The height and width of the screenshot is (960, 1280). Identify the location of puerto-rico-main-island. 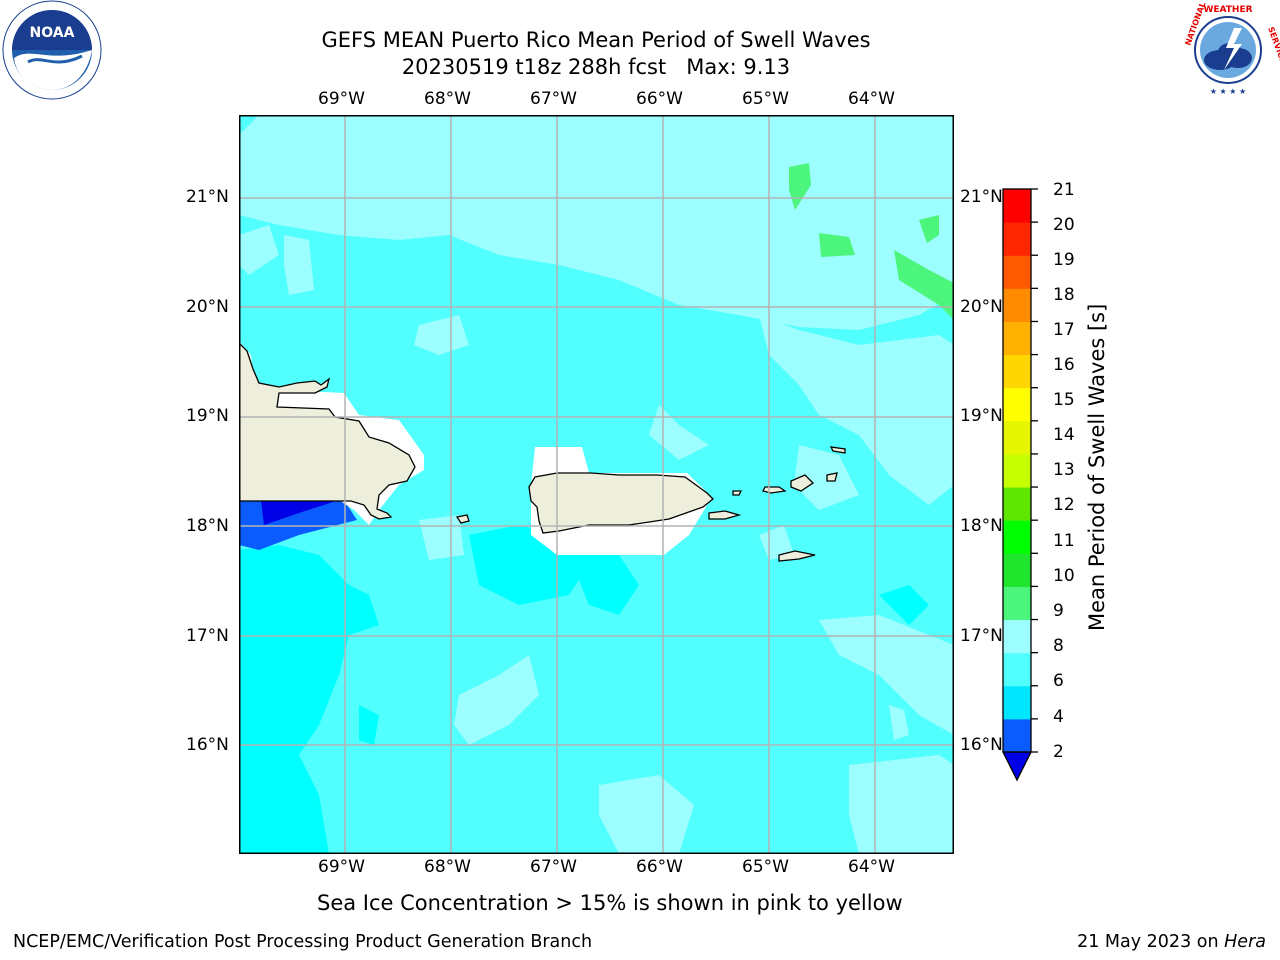
(621, 503).